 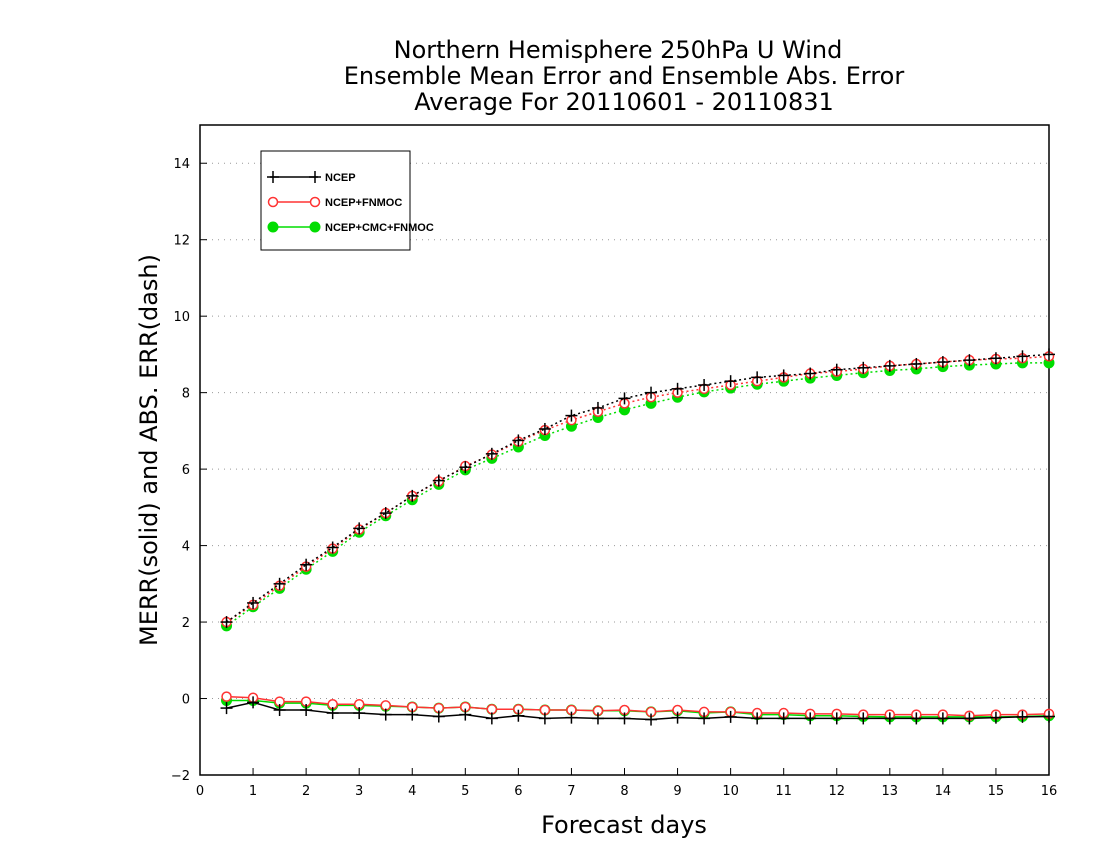 I want to click on legend: NCEP NCEP+FNMOC NCEP+CMC+FNMOC, so click(x=347, y=200).